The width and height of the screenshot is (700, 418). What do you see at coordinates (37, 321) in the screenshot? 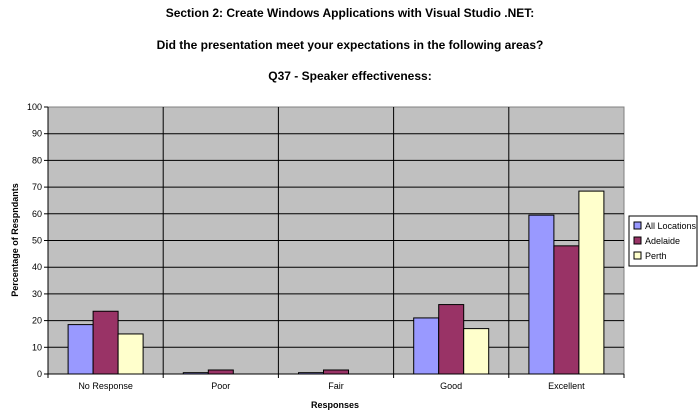
I see `y-tick-label: 20` at bounding box center [37, 321].